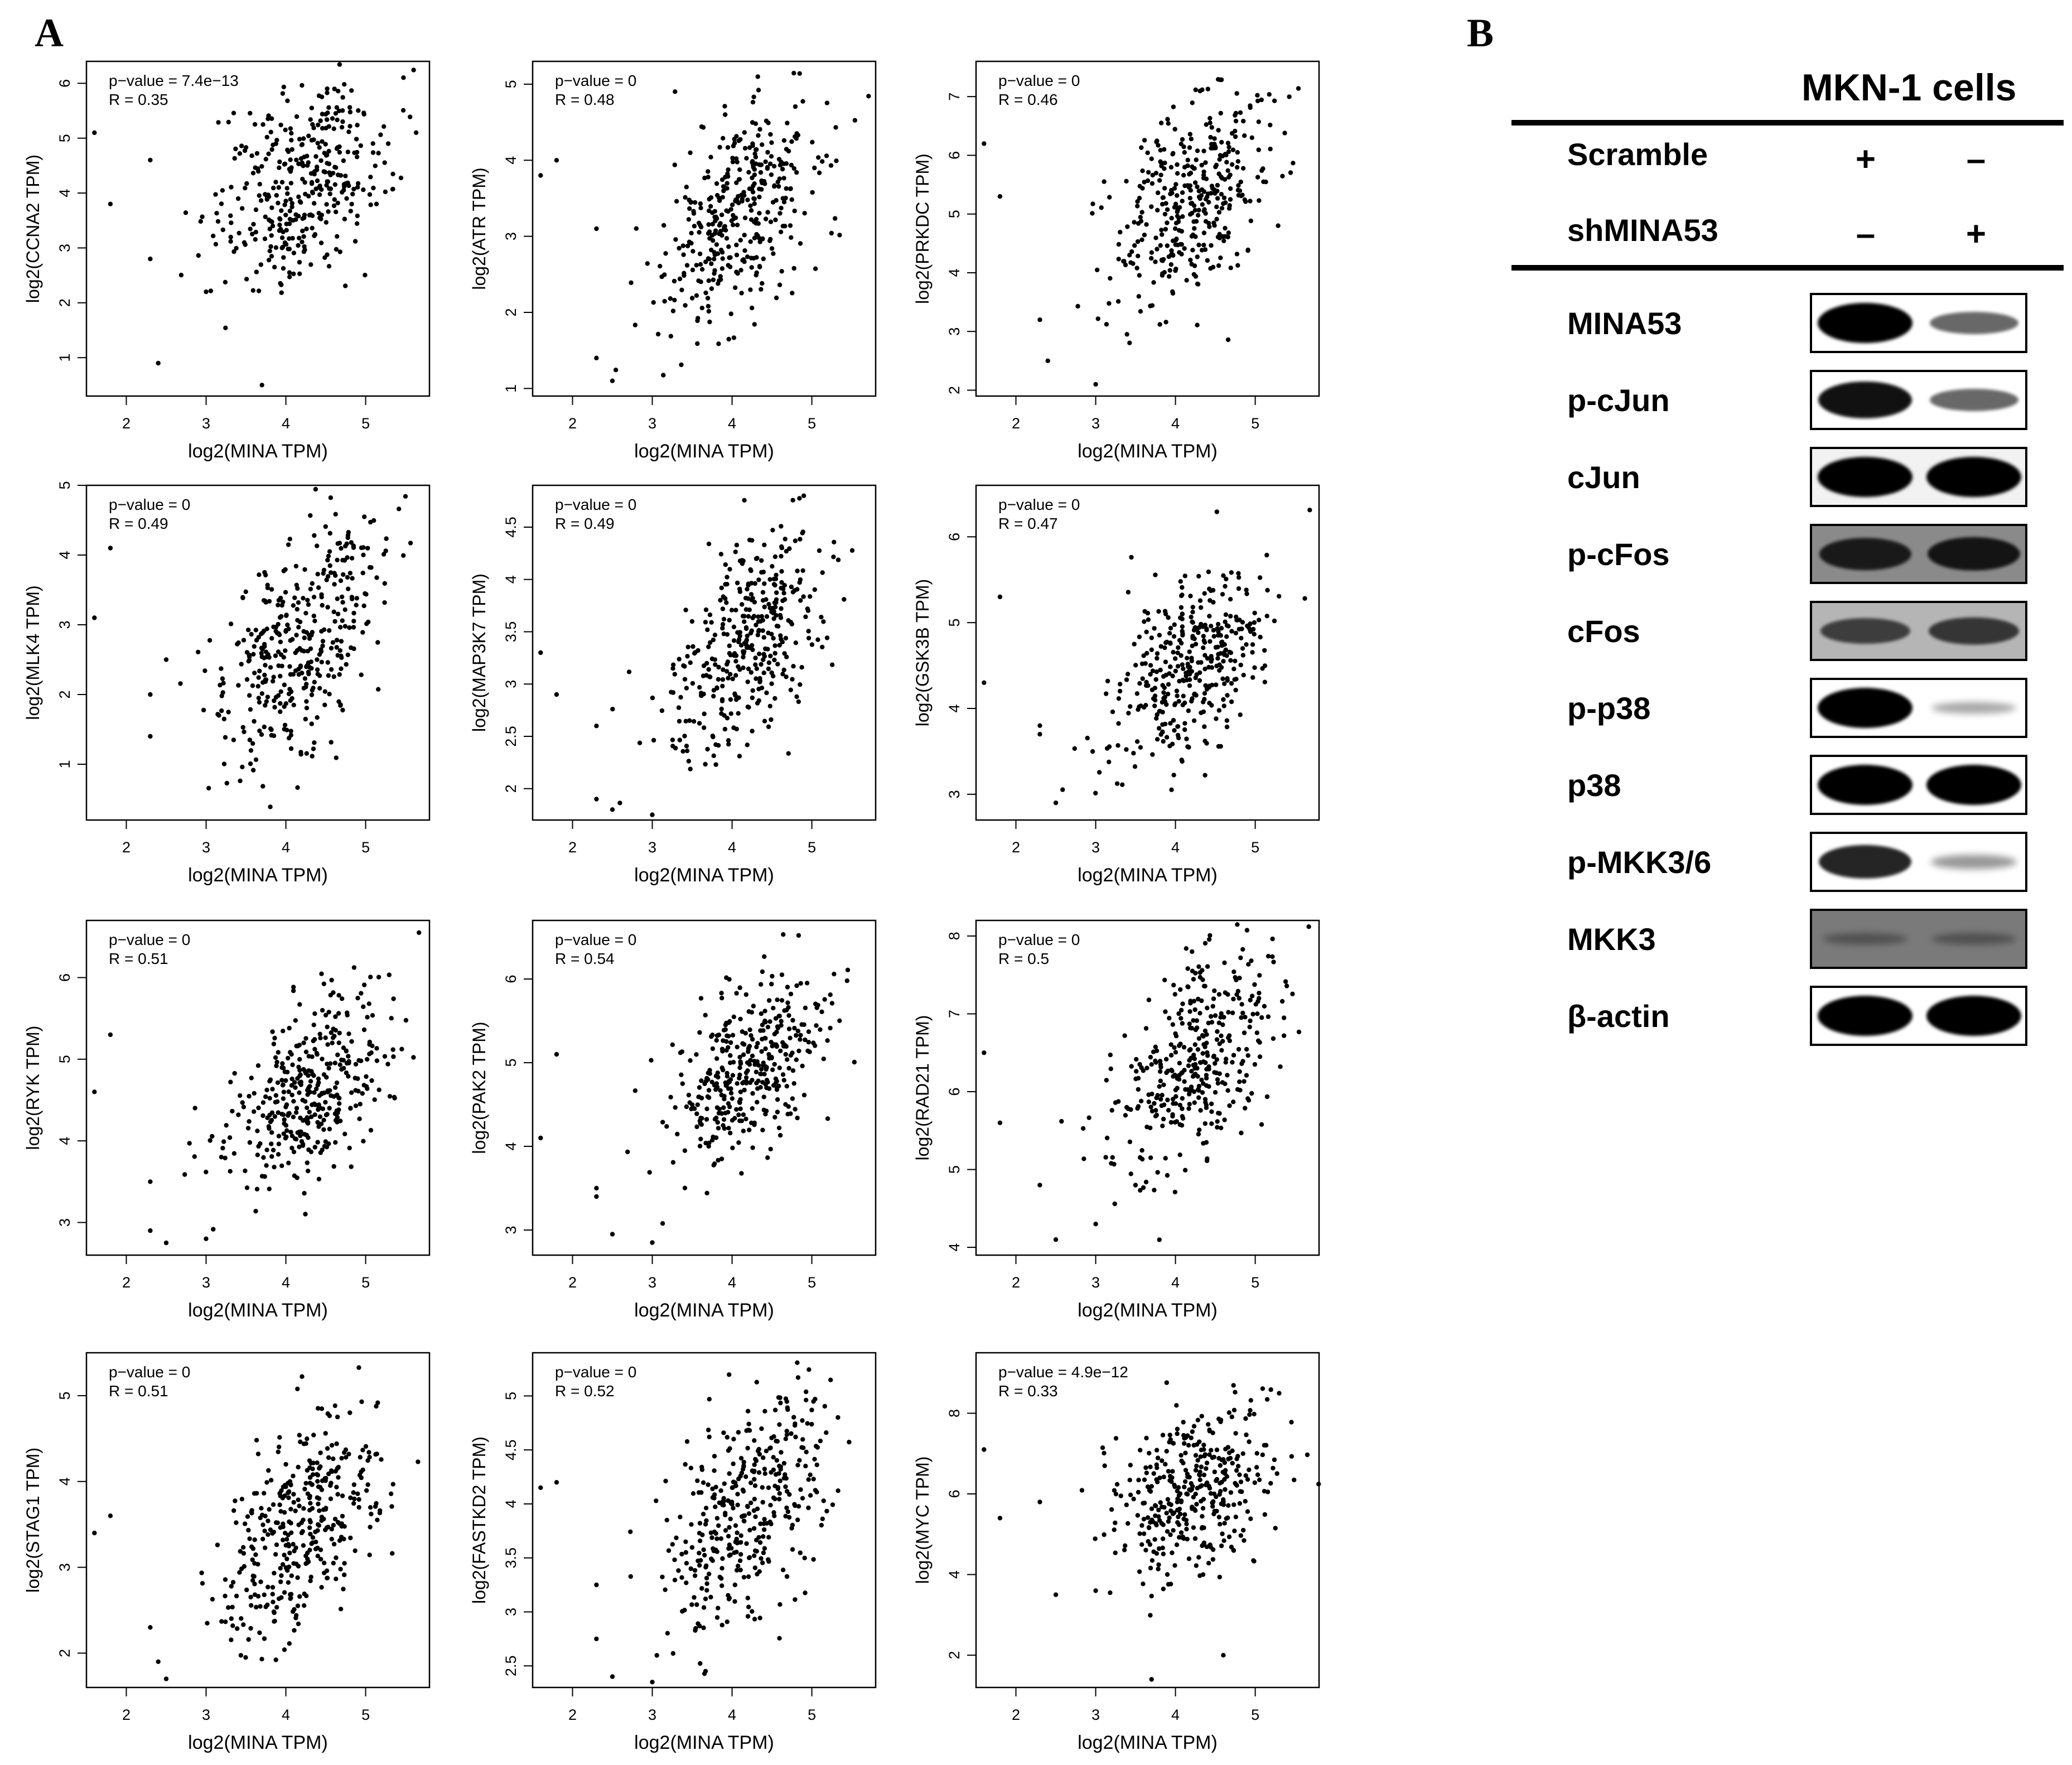  Describe the element at coordinates (511, 684) in the screenshot. I see `y-tick-label: 3` at that location.